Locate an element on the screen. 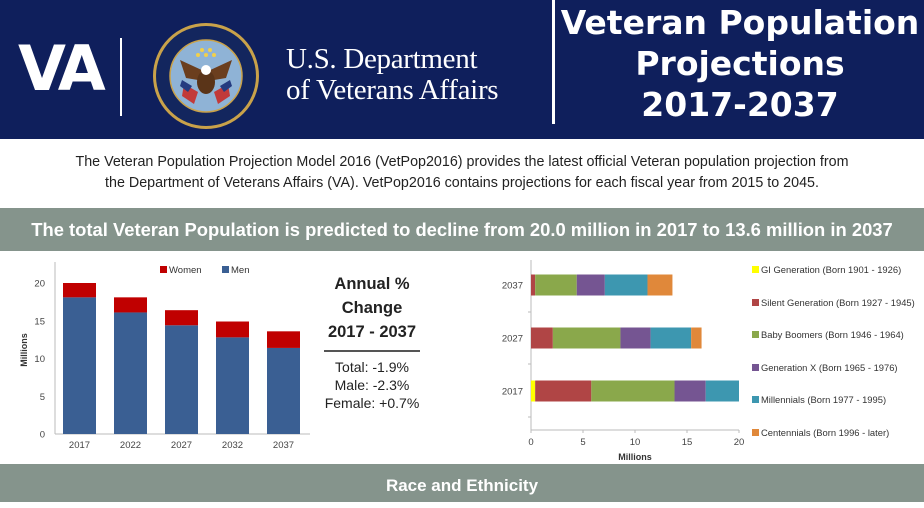 The width and height of the screenshot is (924, 508). x-tick-label: 2037 is located at coordinates (283, 445).